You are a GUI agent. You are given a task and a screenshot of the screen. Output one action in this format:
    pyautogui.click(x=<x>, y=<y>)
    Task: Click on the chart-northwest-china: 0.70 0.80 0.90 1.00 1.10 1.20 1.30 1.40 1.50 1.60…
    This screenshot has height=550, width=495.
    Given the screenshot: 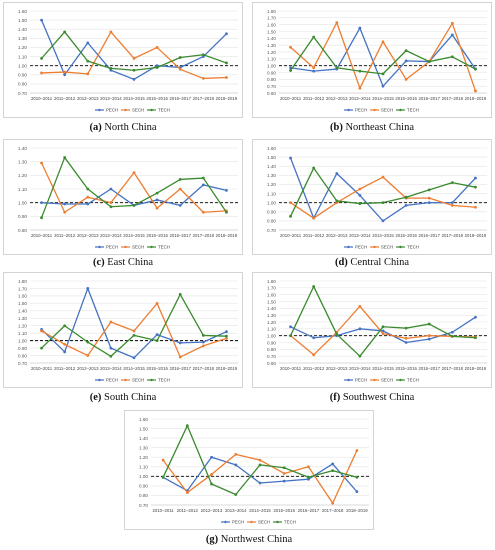 What is the action you would take?
    pyautogui.click(x=249, y=470)
    